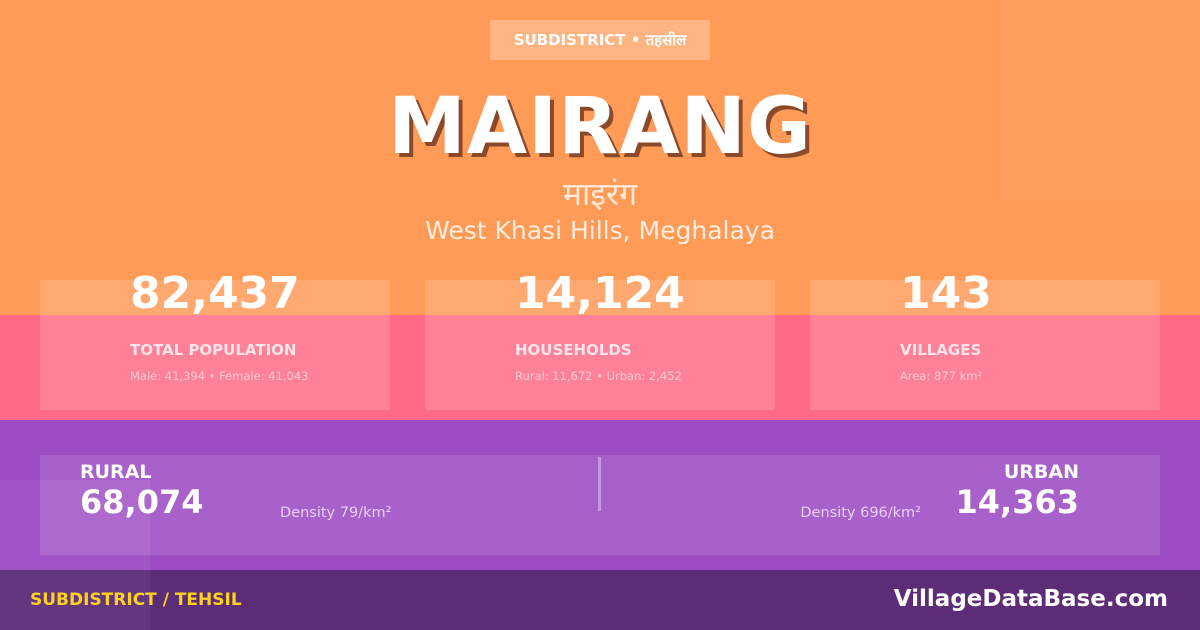  I want to click on page-title: MAIRANG, so click(600, 127).